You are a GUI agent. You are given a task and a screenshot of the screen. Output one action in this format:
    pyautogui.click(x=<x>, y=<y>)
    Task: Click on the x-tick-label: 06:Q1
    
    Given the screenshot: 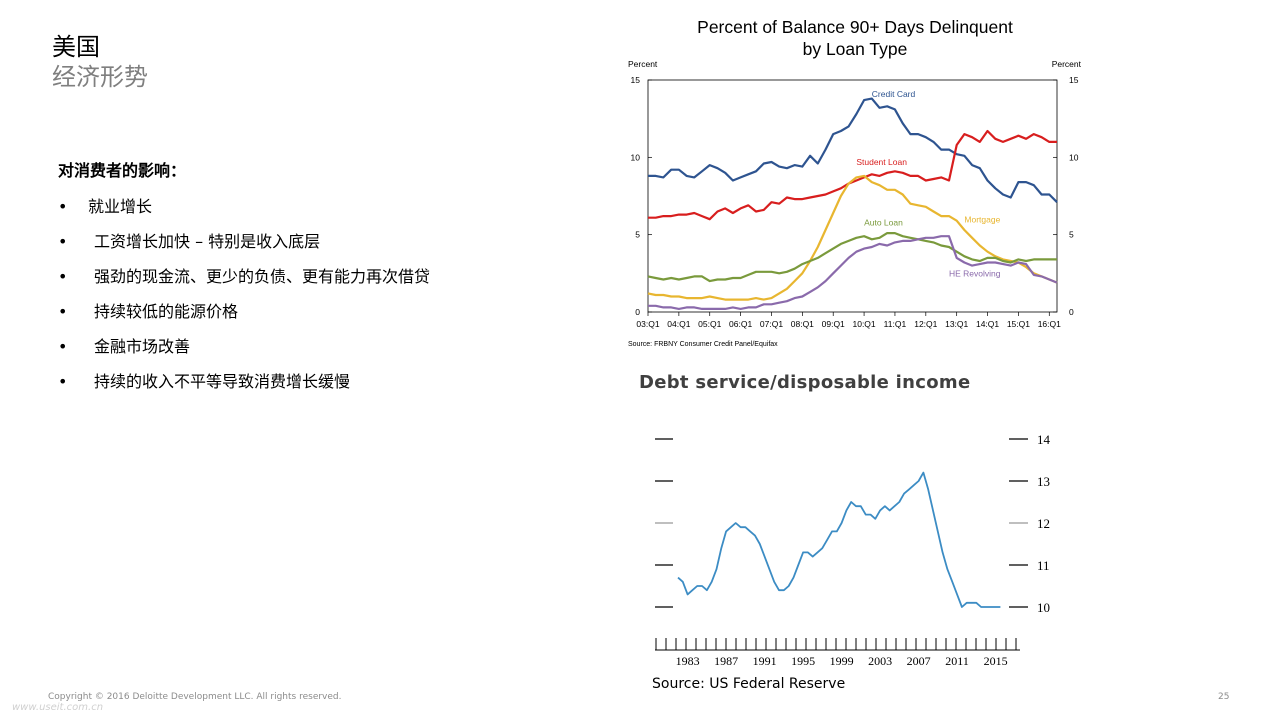 What is the action you would take?
    pyautogui.click(x=740, y=324)
    